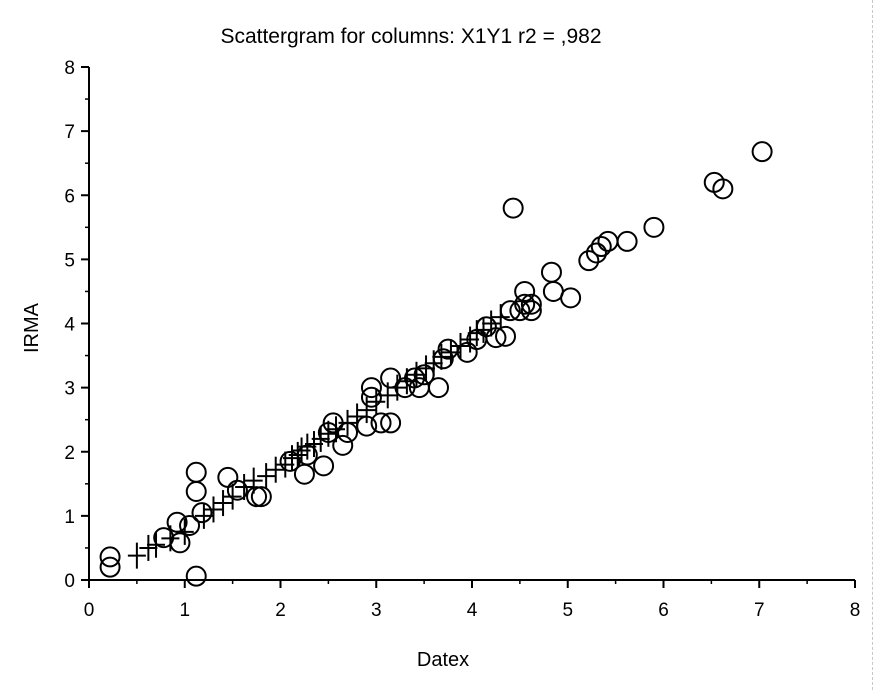 Image resolution: width=882 pixels, height=690 pixels. I want to click on x-tick-label: 3, so click(376, 610).